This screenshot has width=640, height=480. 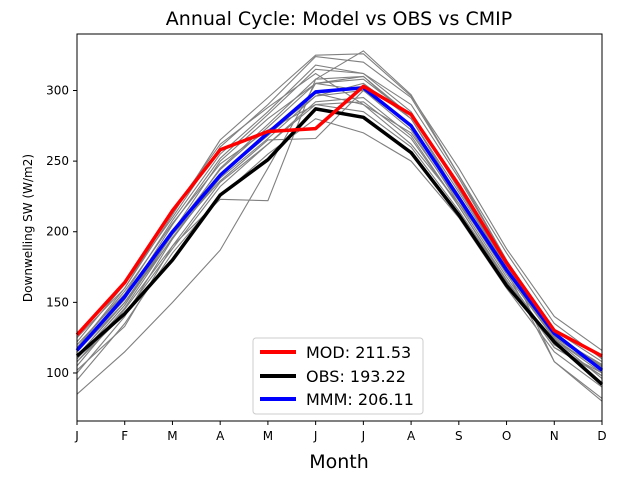 What do you see at coordinates (28, 228) in the screenshot?
I see `y-axis-label: Downwelling SW (W/m2)` at bounding box center [28, 228].